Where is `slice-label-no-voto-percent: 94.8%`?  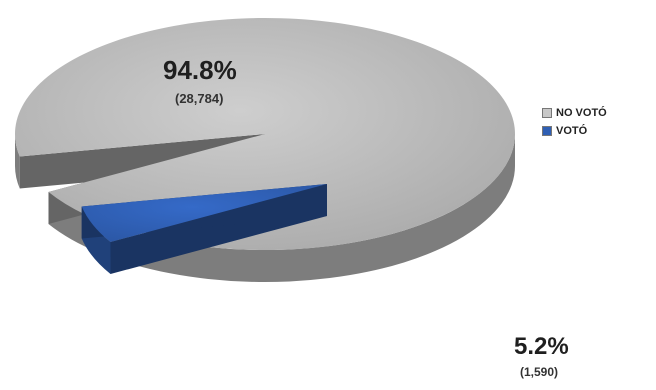
slice-label-no-voto-percent: 94.8% is located at coordinates (200, 70).